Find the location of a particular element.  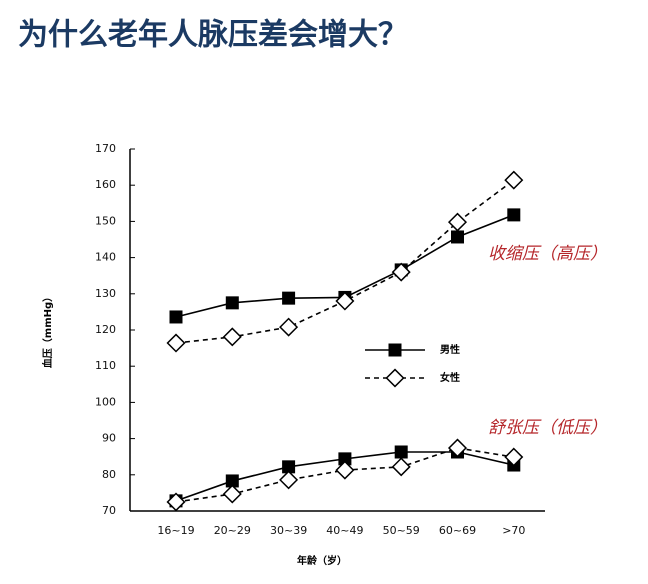

y-tick-label: 130 is located at coordinates (105, 293).